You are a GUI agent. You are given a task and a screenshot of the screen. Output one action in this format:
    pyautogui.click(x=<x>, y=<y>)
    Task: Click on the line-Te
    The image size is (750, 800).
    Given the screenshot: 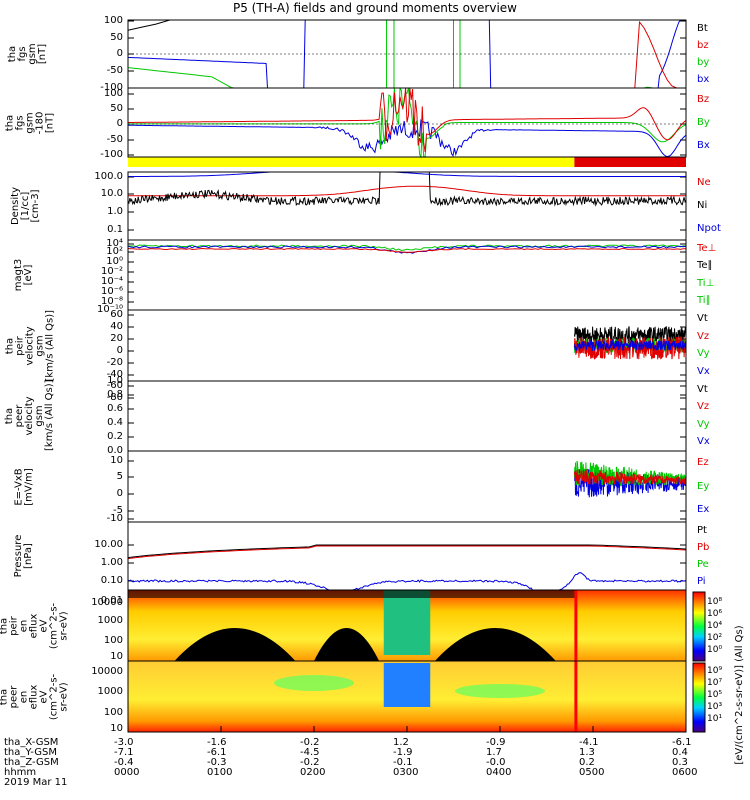 What is the action you would take?
    pyautogui.click(x=407, y=250)
    